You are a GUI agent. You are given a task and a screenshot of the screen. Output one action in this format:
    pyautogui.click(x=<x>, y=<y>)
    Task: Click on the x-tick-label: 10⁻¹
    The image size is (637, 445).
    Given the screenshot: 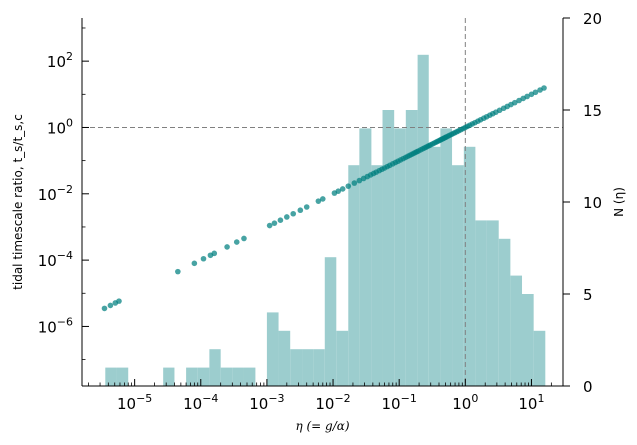 What is the action you would take?
    pyautogui.click(x=399, y=402)
    